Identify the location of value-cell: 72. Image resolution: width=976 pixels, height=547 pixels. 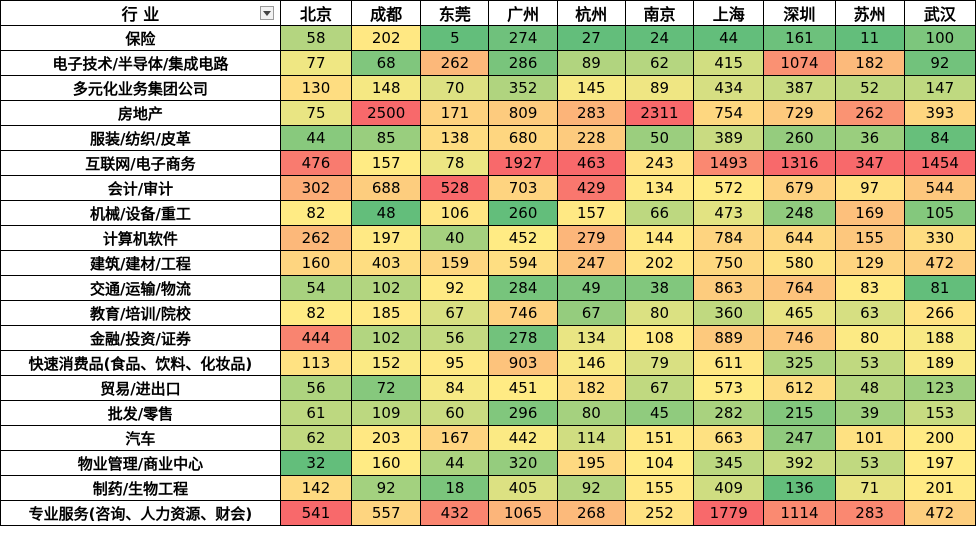
(386, 388).